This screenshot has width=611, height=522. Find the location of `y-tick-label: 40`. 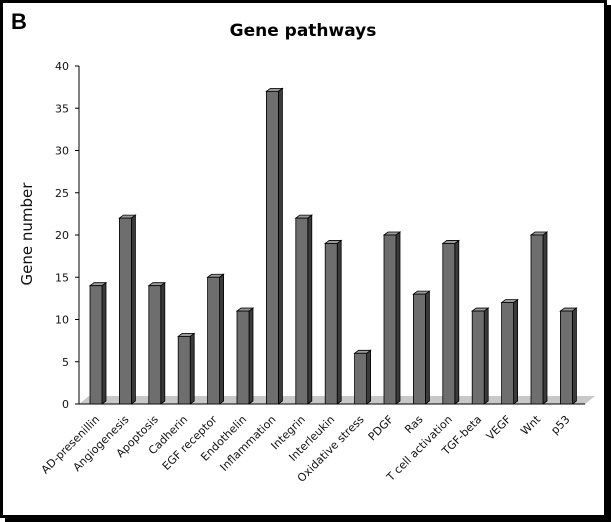

y-tick-label: 40 is located at coordinates (62, 66).